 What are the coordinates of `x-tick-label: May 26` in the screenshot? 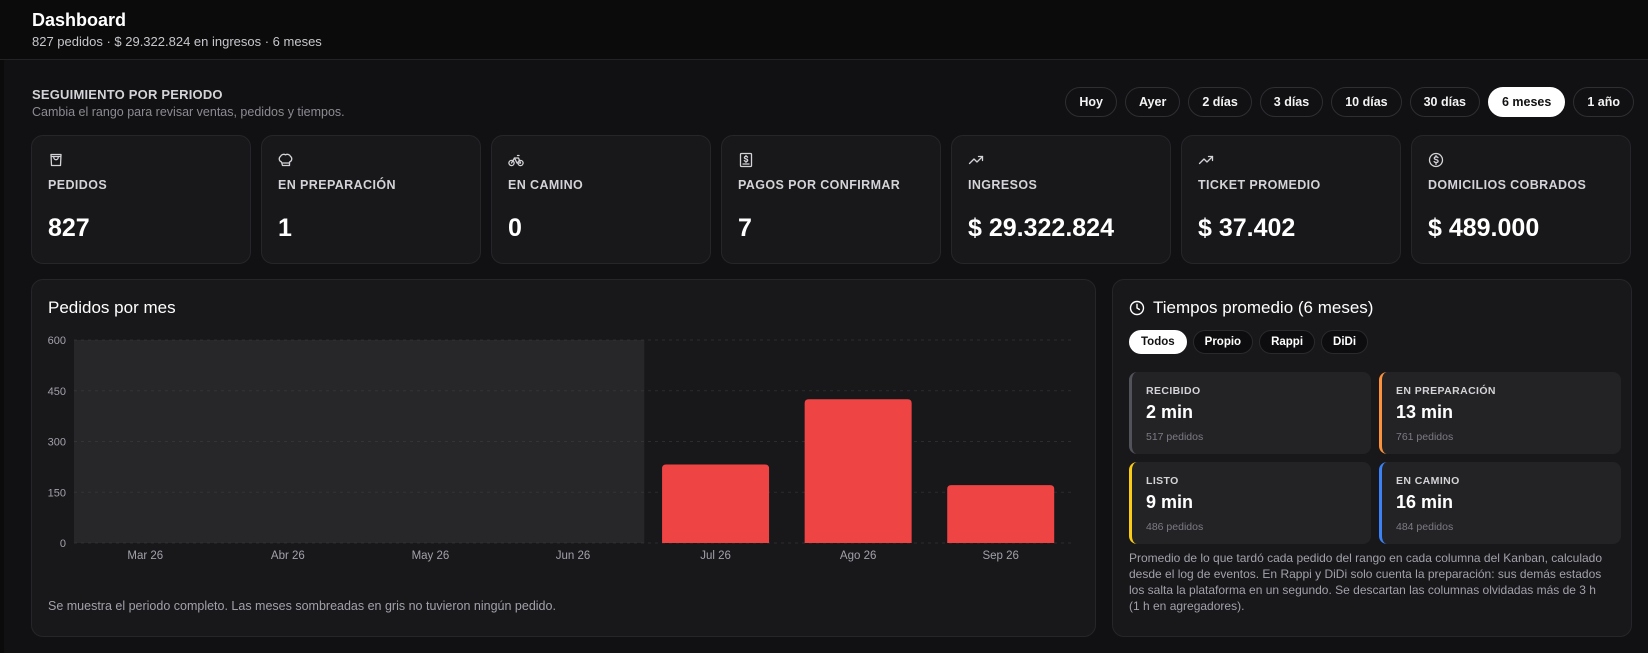 It's located at (431, 556).